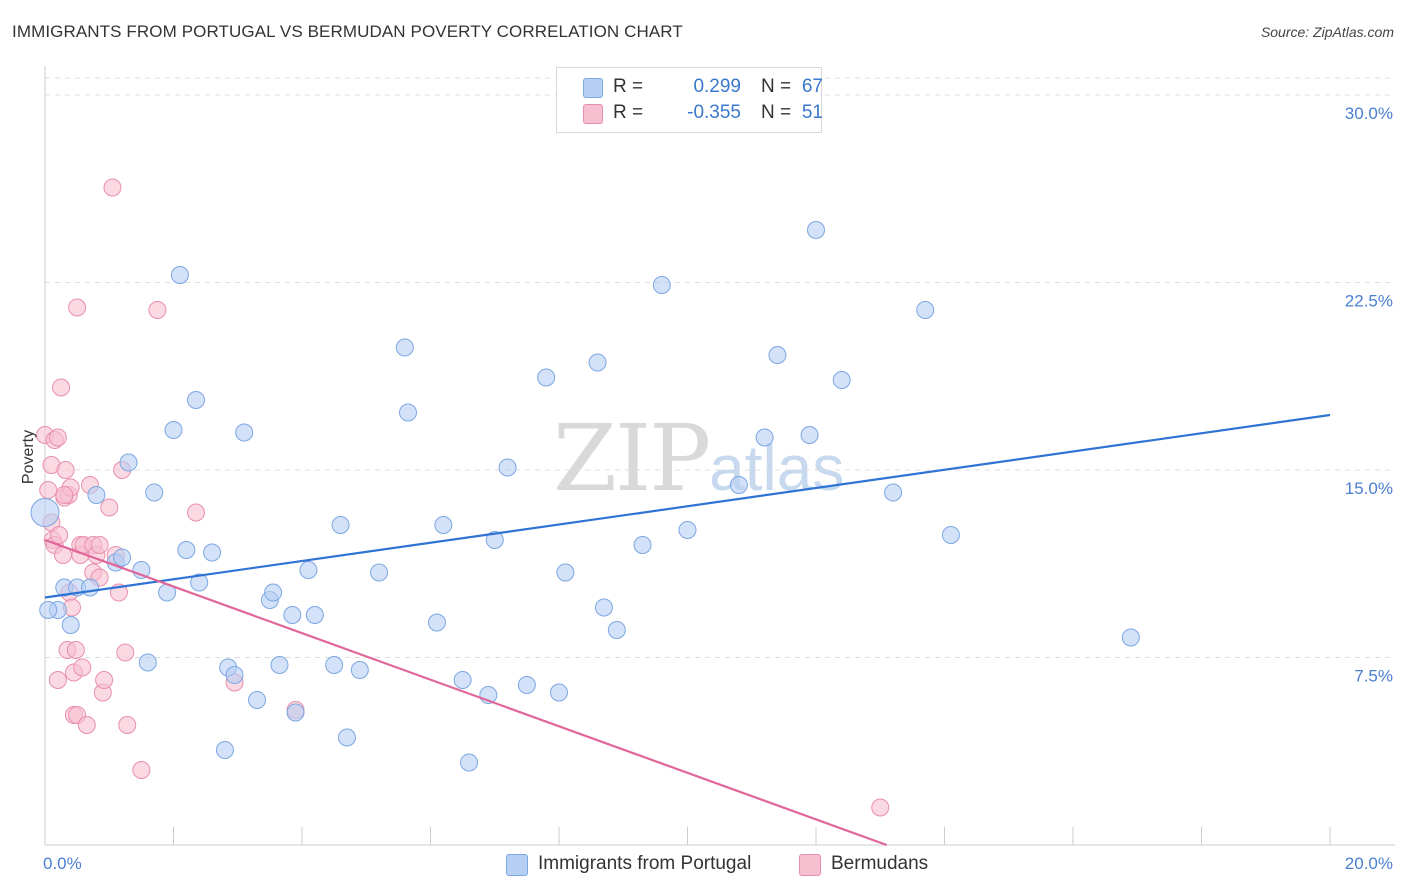 The height and width of the screenshot is (892, 1406). What do you see at coordinates (28, 457) in the screenshot?
I see `y-axis-label: Poverty` at bounding box center [28, 457].